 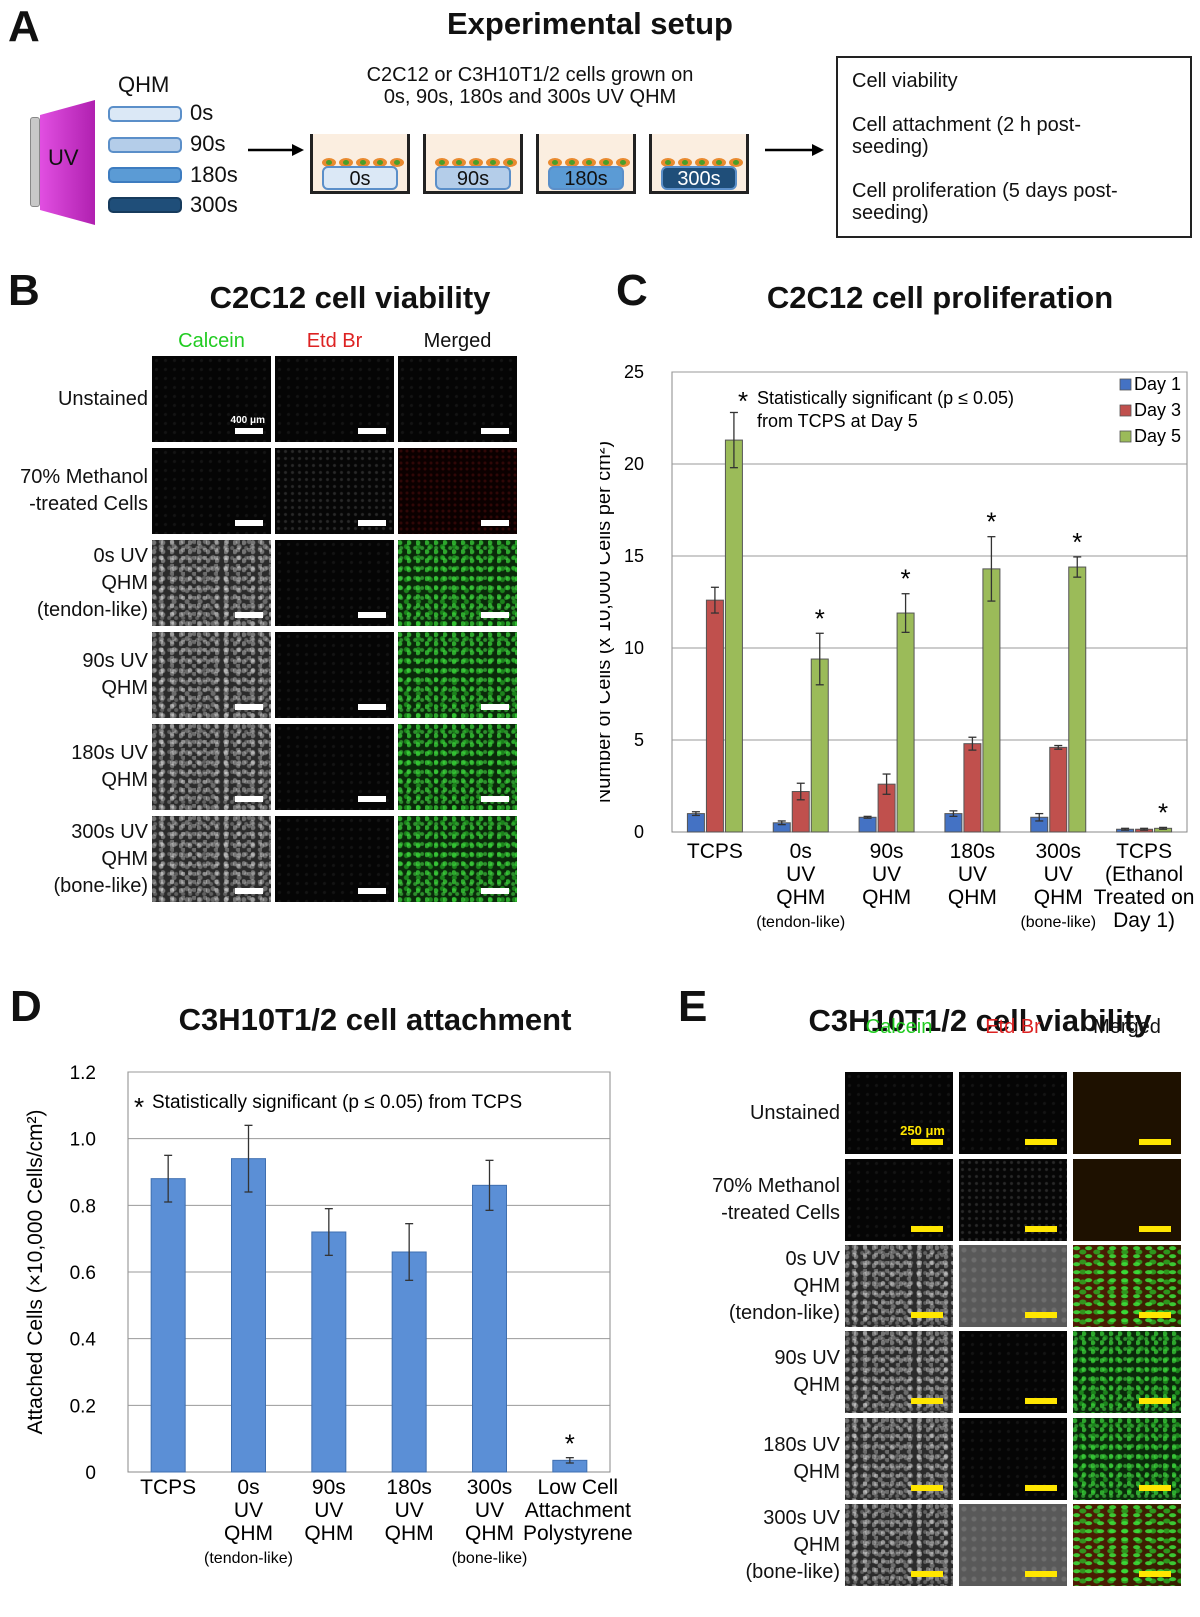 What do you see at coordinates (578, 1487) in the screenshot?
I see `x-tick-label: Low Cell` at bounding box center [578, 1487].